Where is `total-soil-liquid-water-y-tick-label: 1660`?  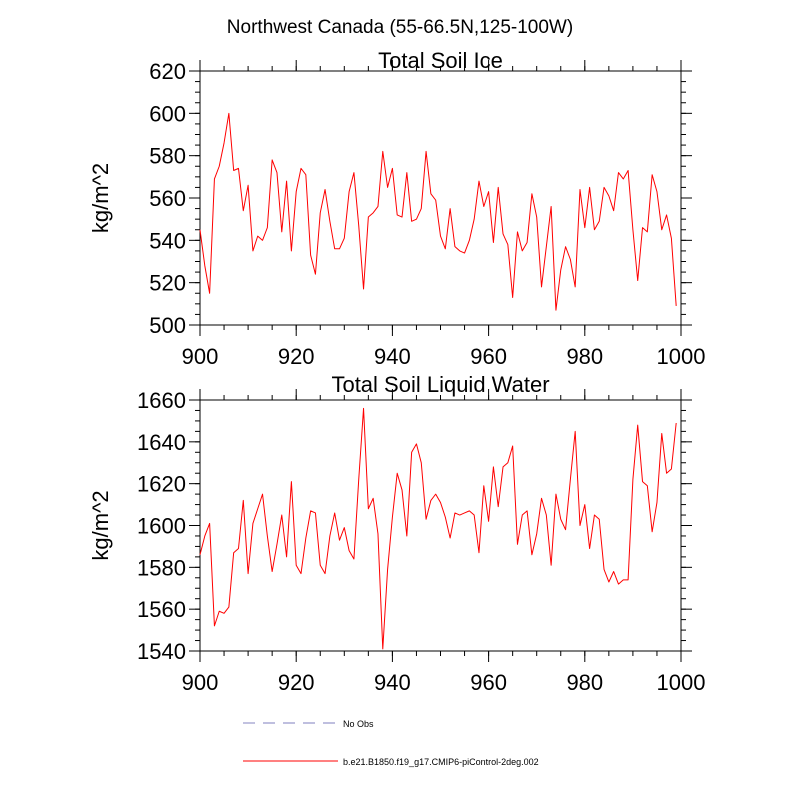 total-soil-liquid-water-y-tick-label: 1660 is located at coordinates (161, 400).